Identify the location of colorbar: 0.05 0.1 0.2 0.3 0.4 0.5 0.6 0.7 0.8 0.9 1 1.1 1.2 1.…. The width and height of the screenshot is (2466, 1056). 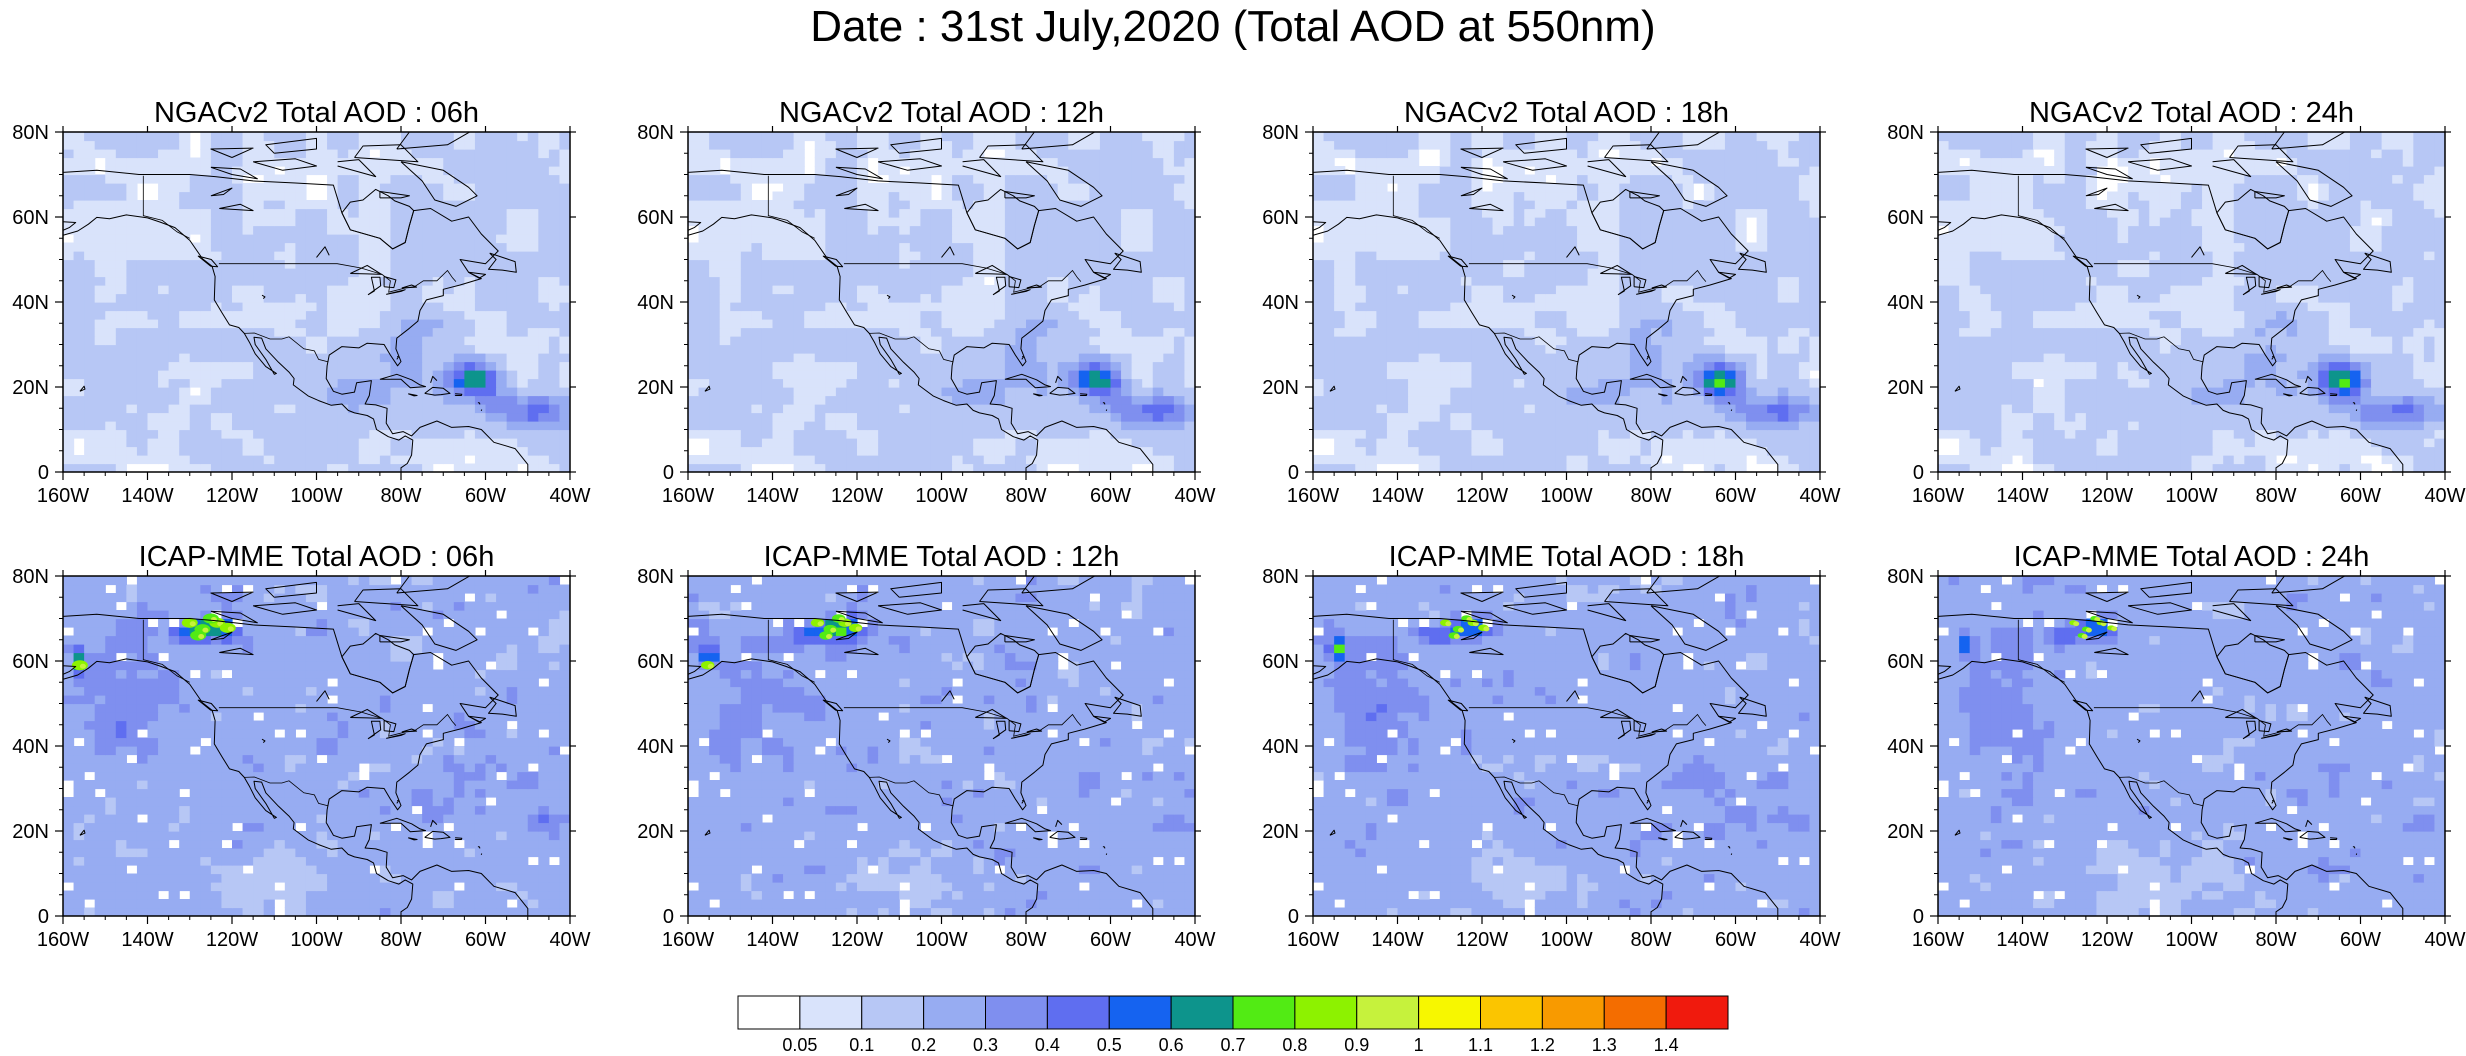
(1233, 1025).